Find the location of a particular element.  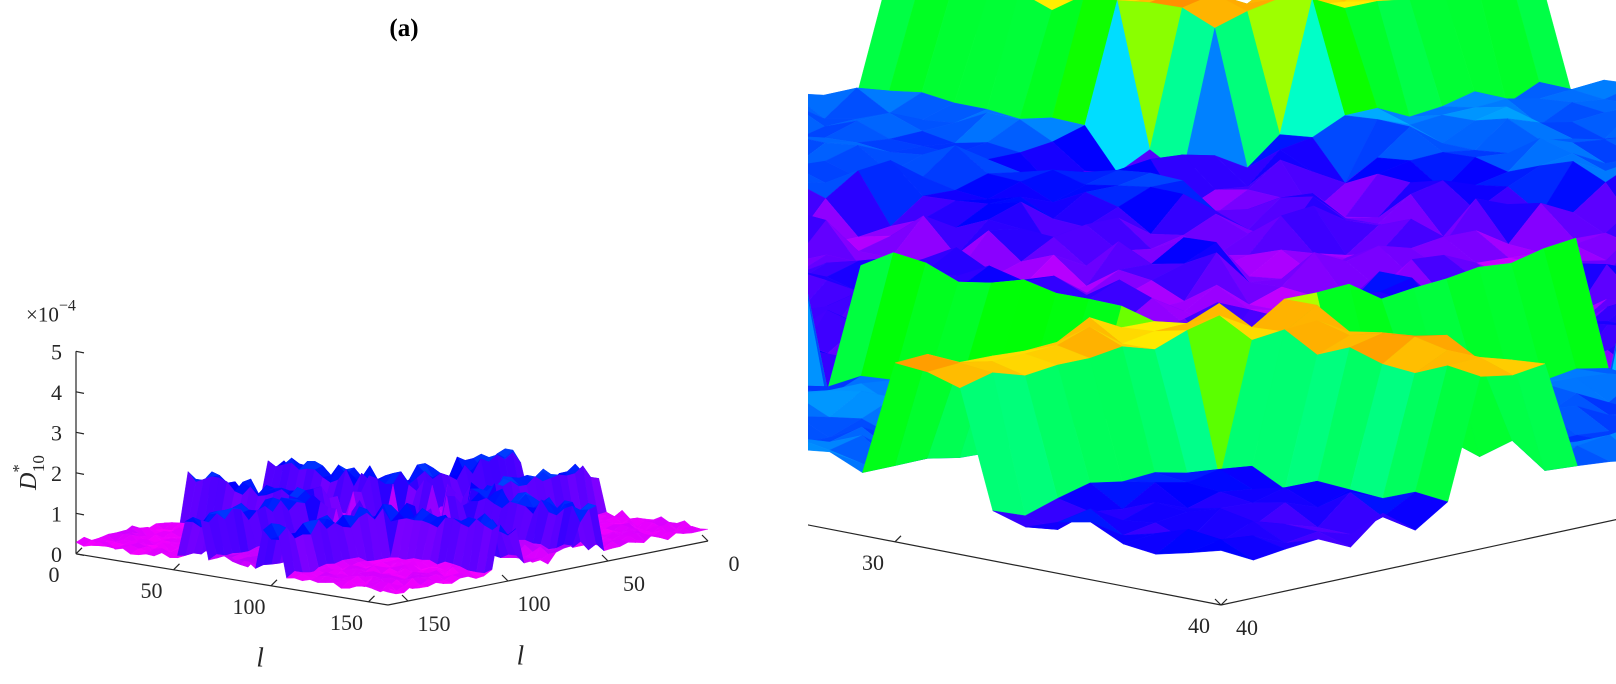

z-tick-label: 5 is located at coordinates (56, 351).